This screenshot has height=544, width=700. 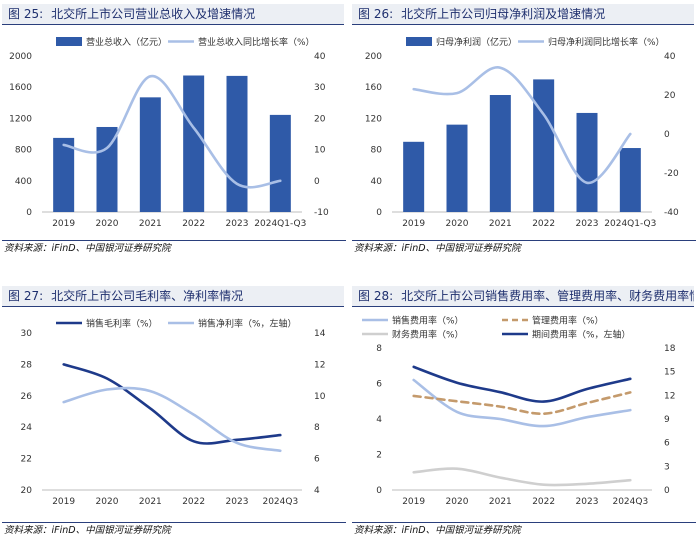 I want to click on legend-label: 销售费用率（%）, so click(x=428, y=321).